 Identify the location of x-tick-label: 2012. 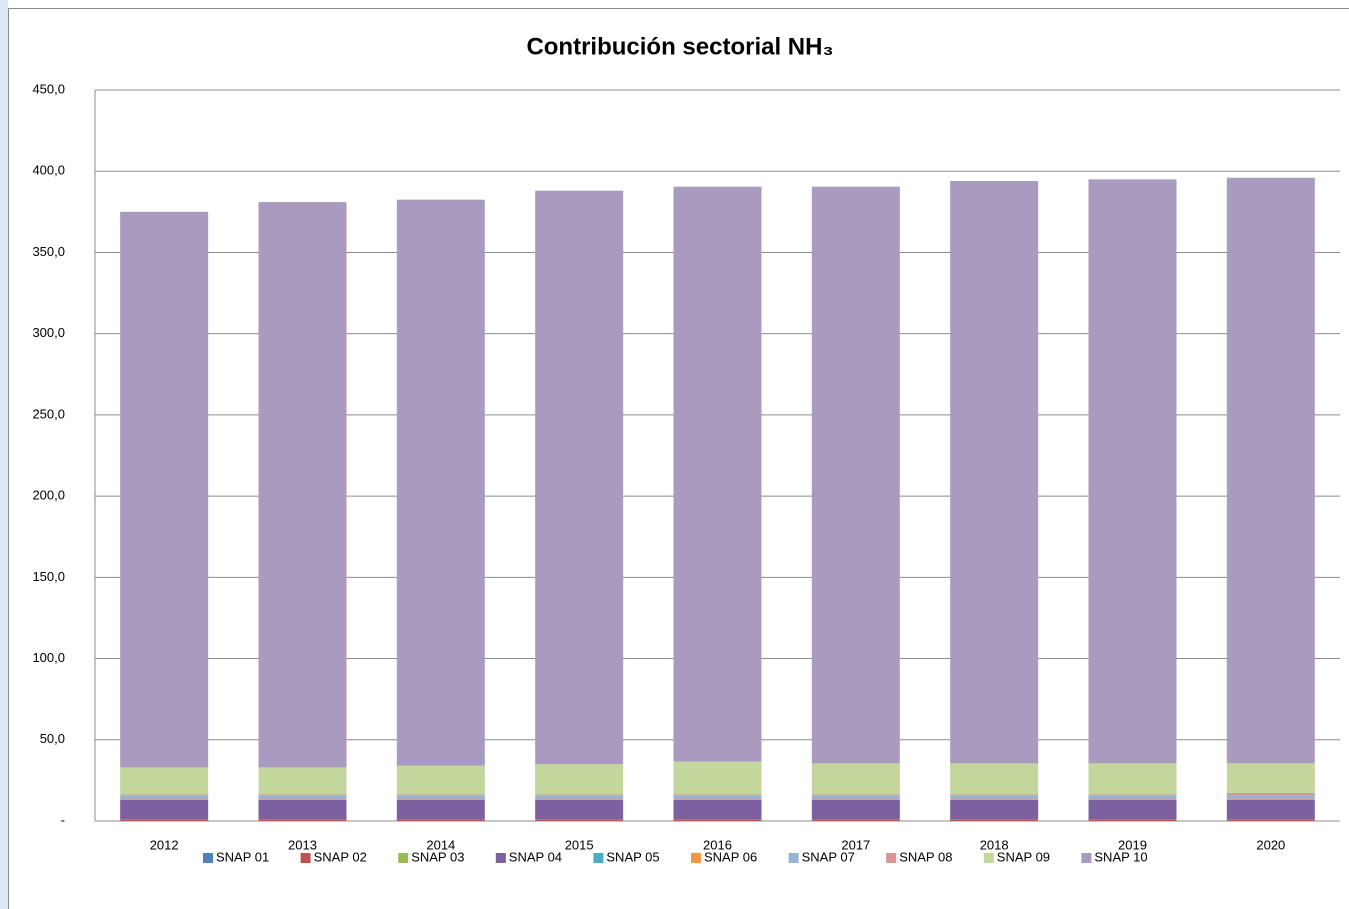
(164, 844).